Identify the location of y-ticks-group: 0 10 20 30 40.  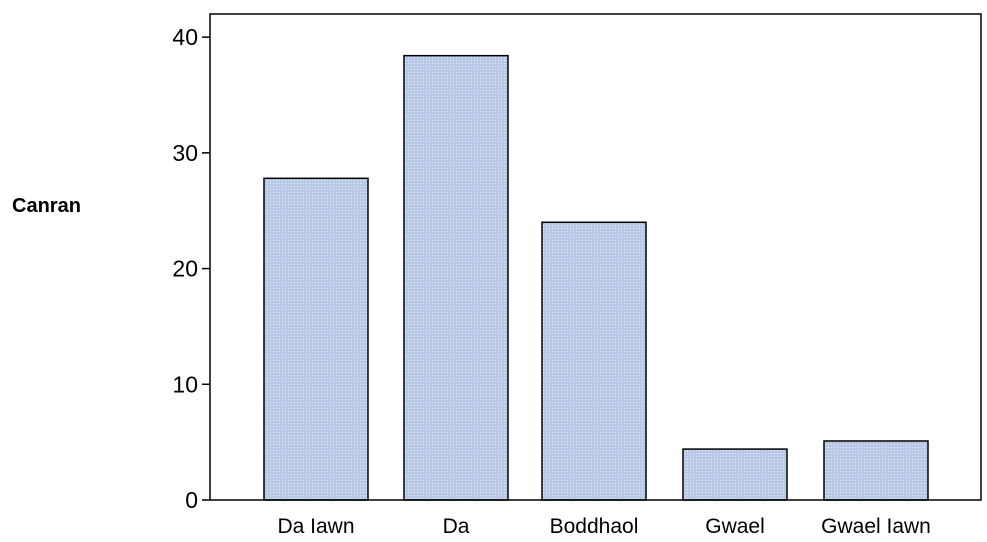
(191, 268).